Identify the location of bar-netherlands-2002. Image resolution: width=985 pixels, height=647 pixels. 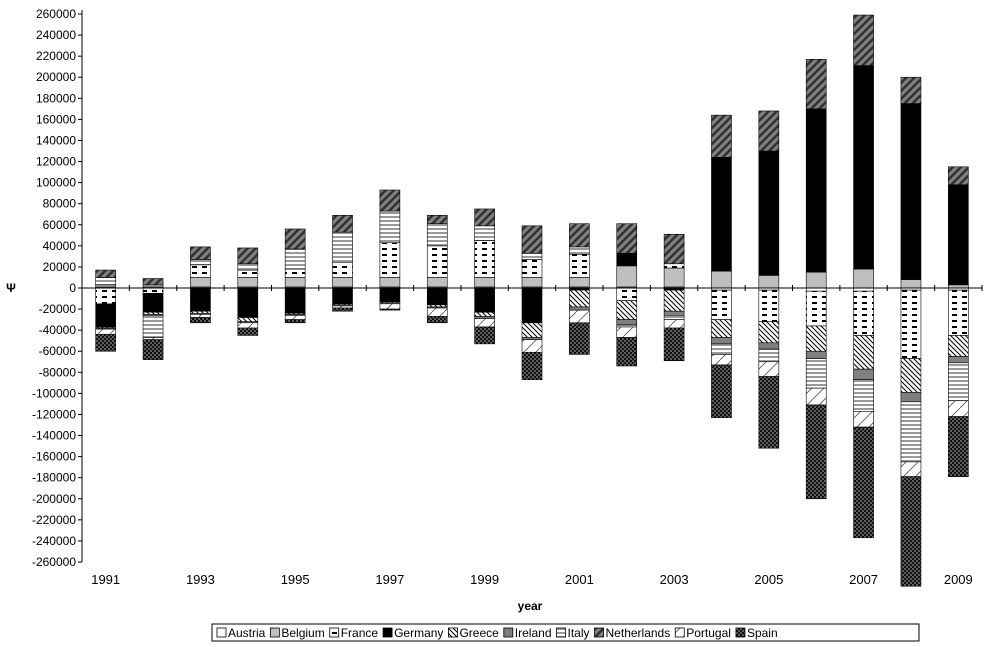
(627, 238).